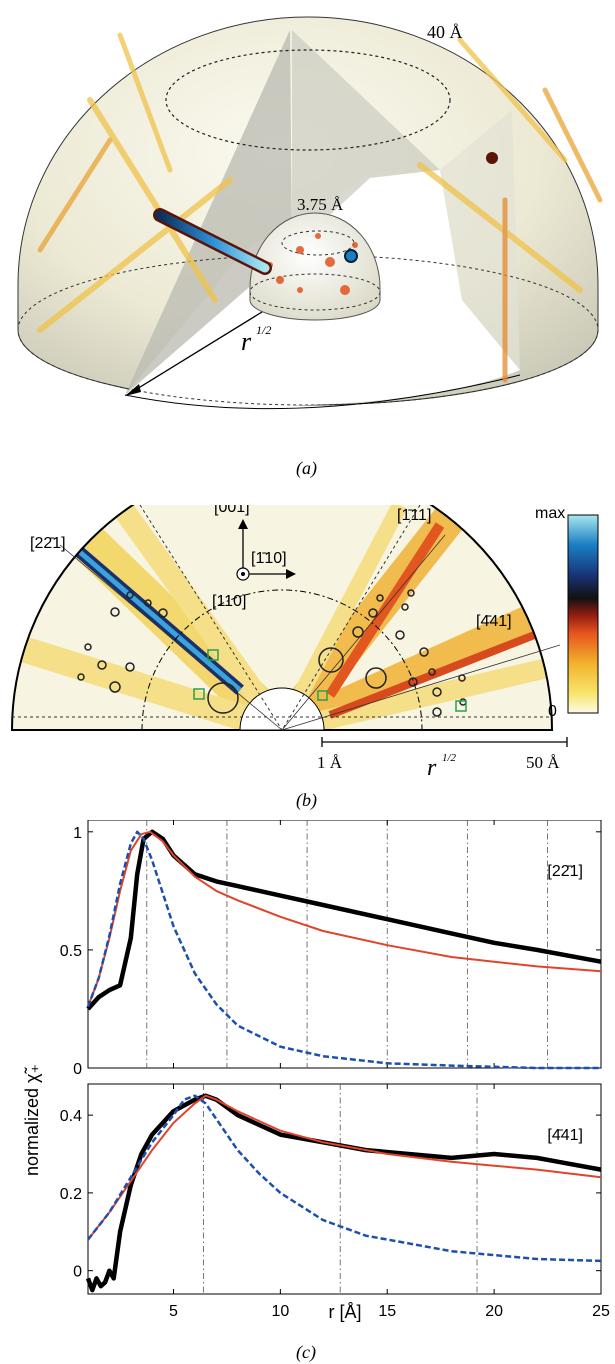  Describe the element at coordinates (269, 558) in the screenshot. I see `axis-110bar-label: [1̄10]` at that location.